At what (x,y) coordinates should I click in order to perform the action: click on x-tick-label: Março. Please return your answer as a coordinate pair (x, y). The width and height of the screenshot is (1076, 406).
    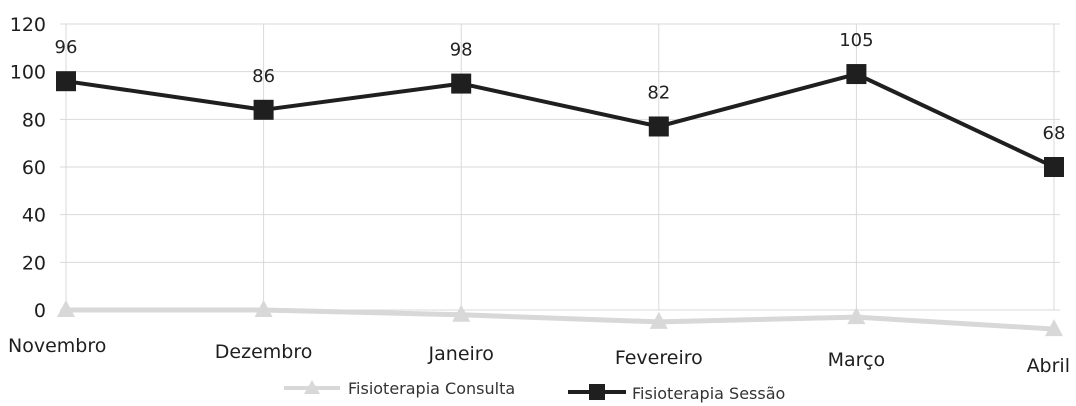
    Looking at the image, I should click on (857, 360).